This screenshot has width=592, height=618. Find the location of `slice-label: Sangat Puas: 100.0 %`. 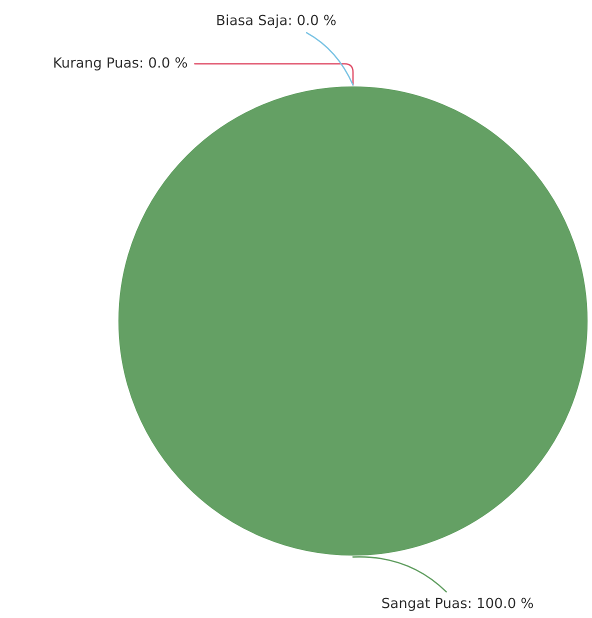

slice-label: Sangat Puas: 100.0 % is located at coordinates (458, 604).